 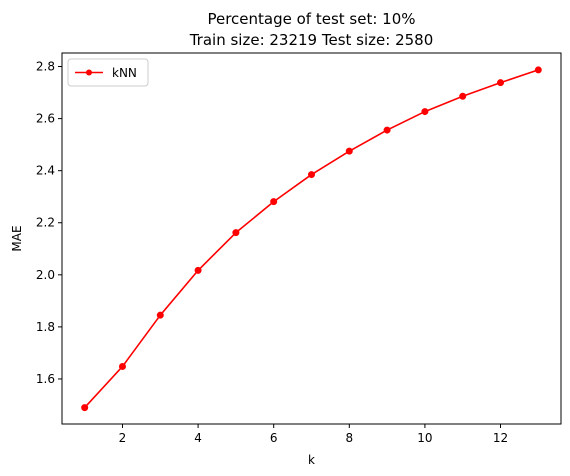 What do you see at coordinates (45, 379) in the screenshot?
I see `y-tick-label: 1.6` at bounding box center [45, 379].